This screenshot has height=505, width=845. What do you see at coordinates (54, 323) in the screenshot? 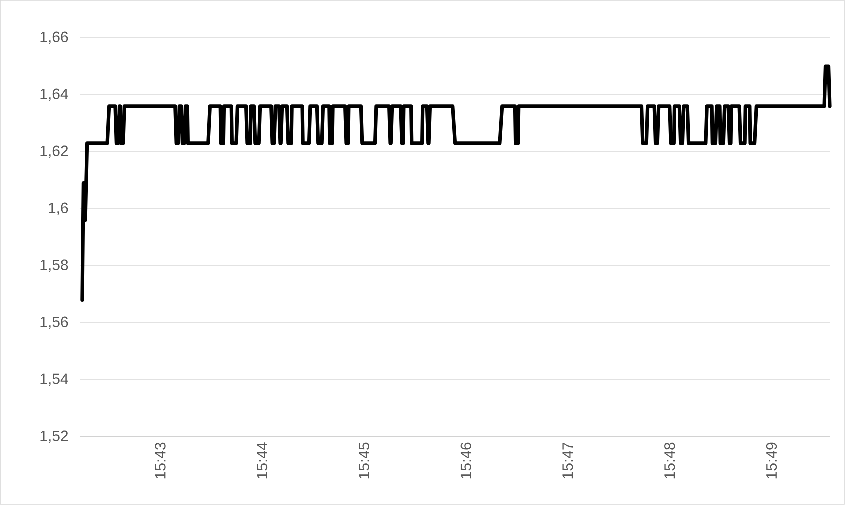
I see `y-tick-label: 1,56` at bounding box center [54, 323].